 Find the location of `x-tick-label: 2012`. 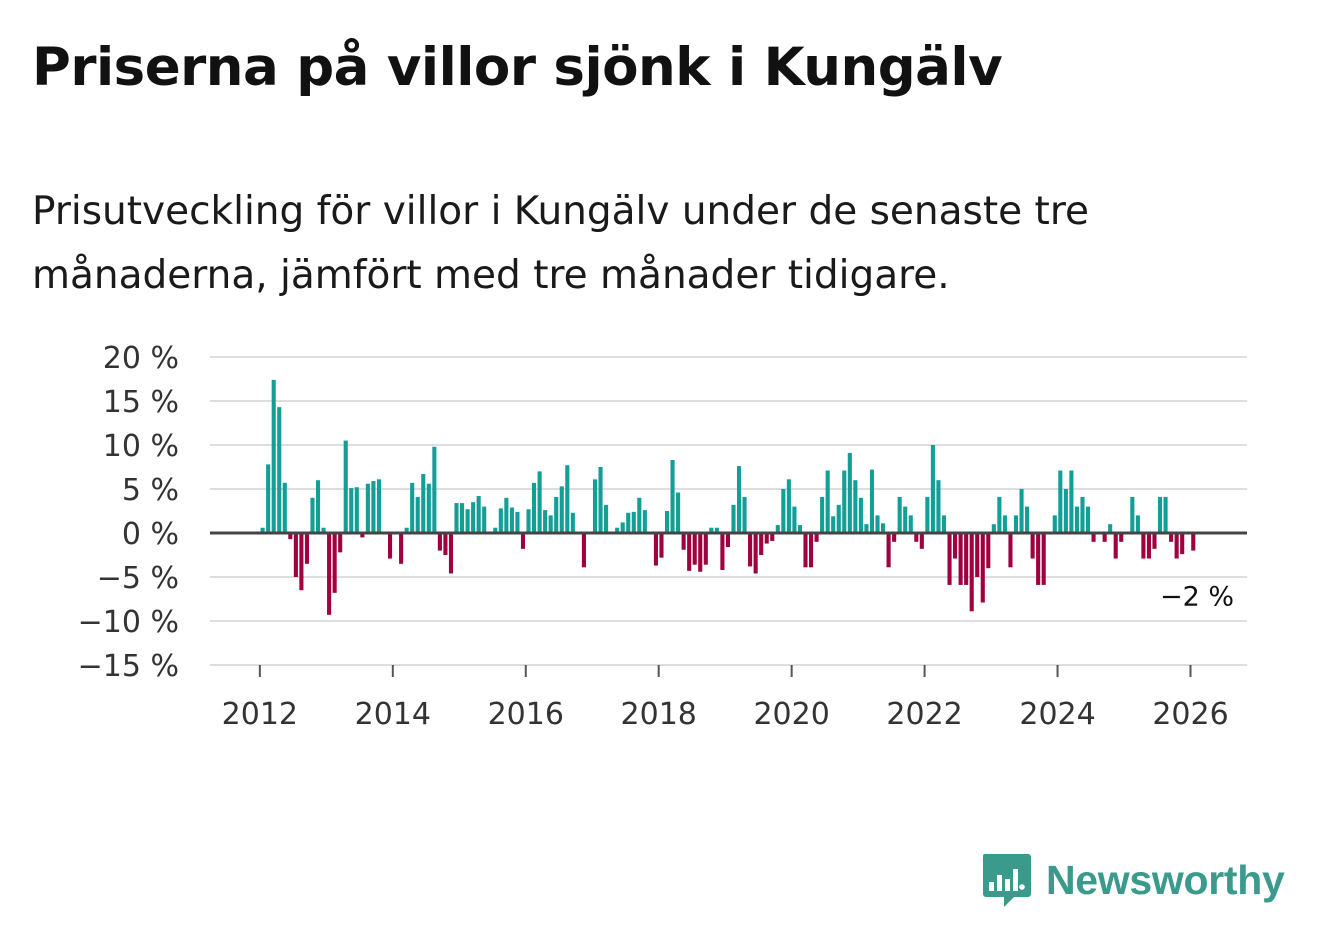

x-tick-label: 2012 is located at coordinates (260, 714).